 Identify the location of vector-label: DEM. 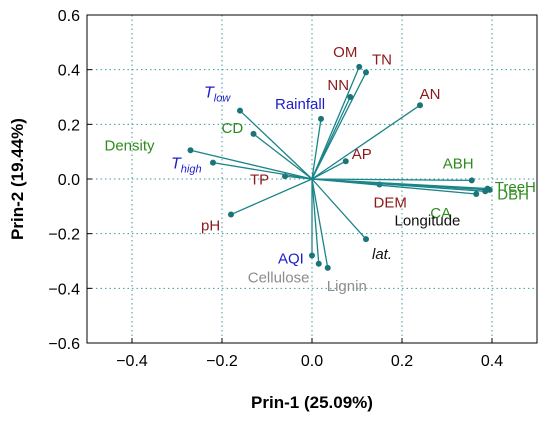
(390, 202).